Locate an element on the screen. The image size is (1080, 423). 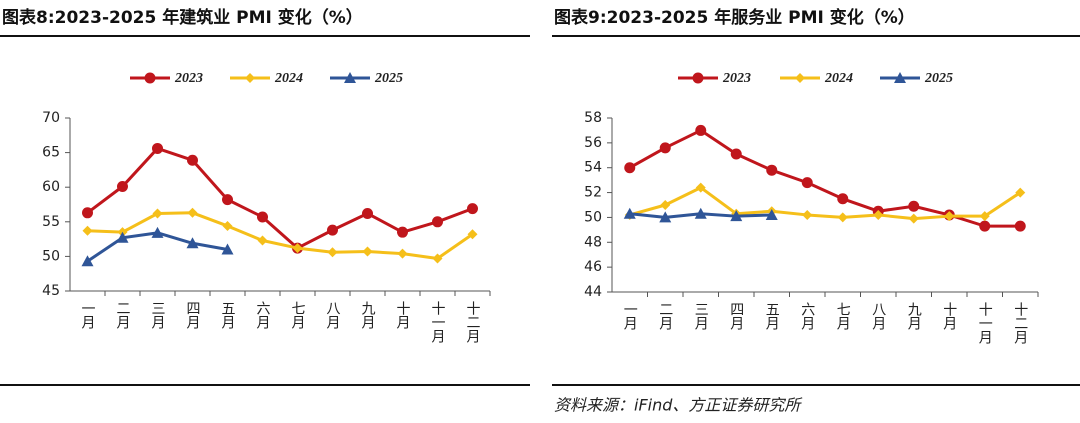
y-tick-label: 45 is located at coordinates (51, 291).